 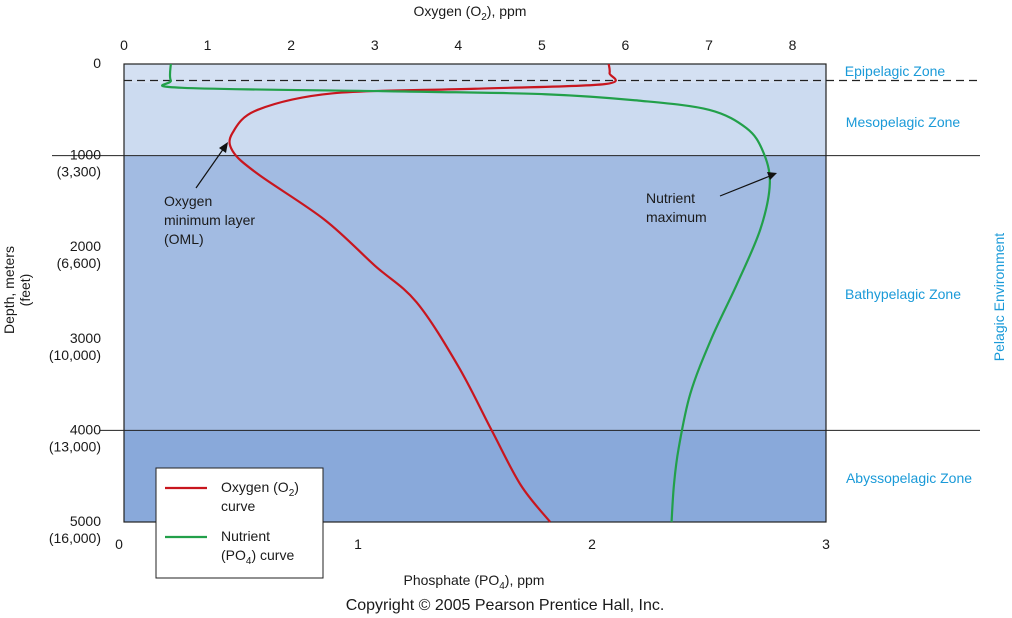 What do you see at coordinates (470, 13) in the screenshot?
I see `top-axis-title: Oxygen (O2), ppm` at bounding box center [470, 13].